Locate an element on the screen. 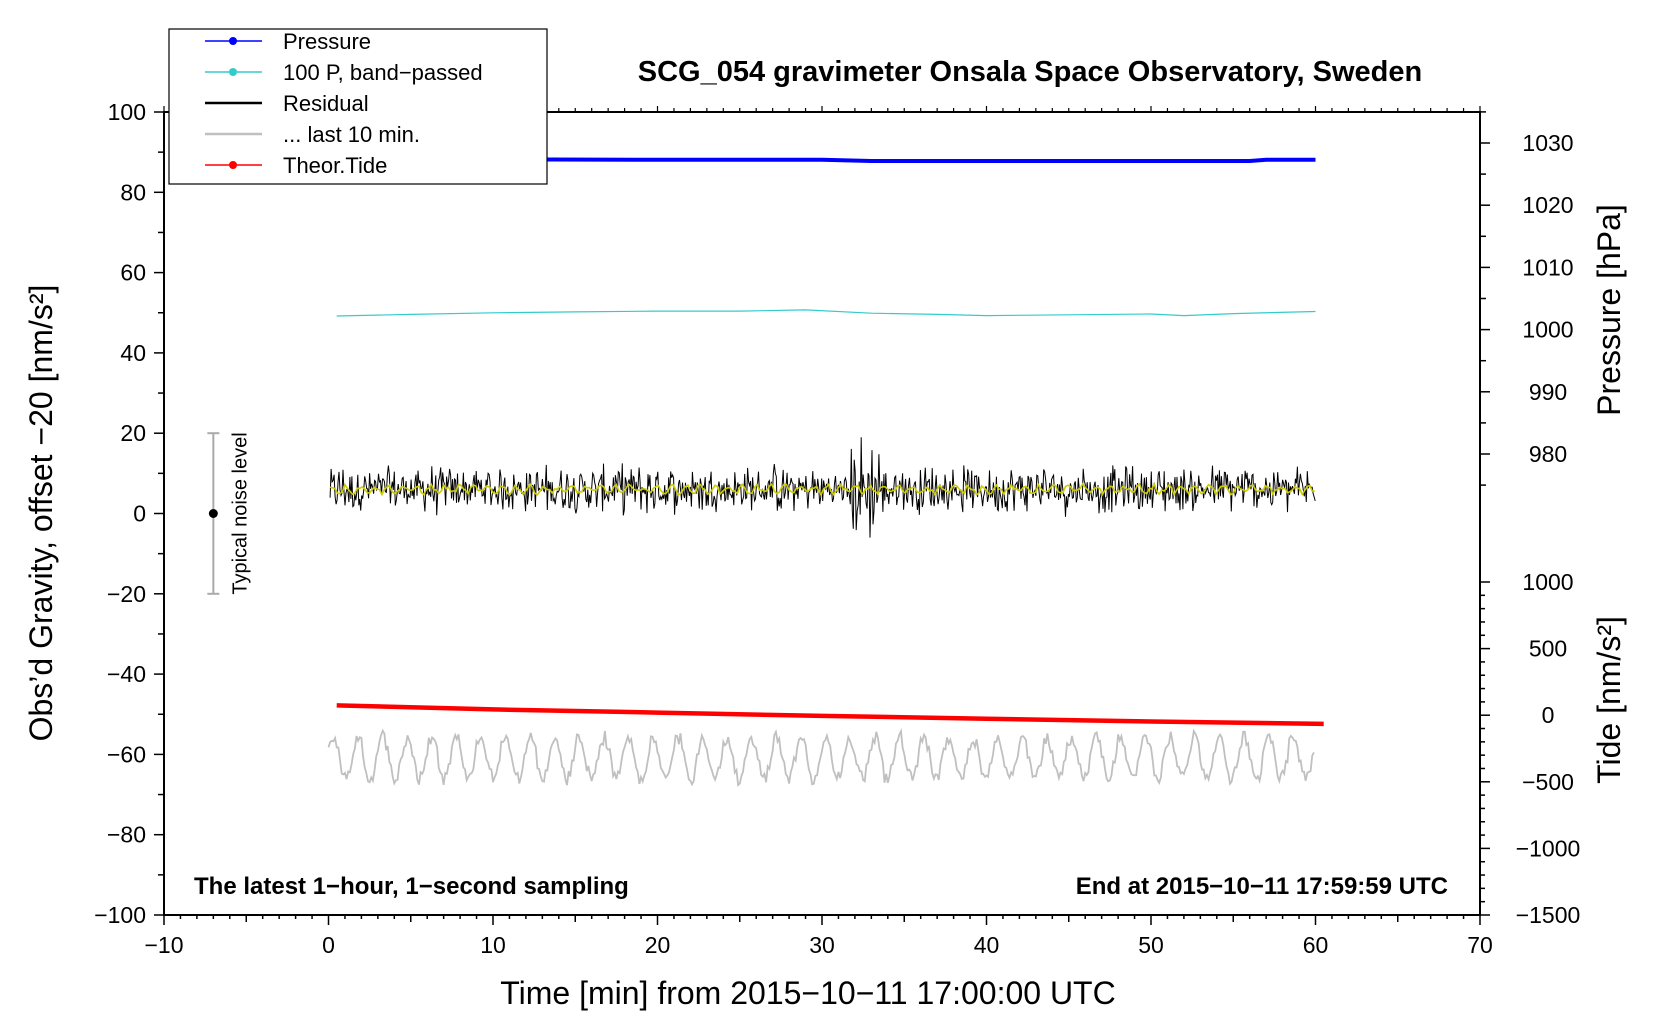 The width and height of the screenshot is (1660, 1020). x-tick-label: 40 is located at coordinates (987, 945).